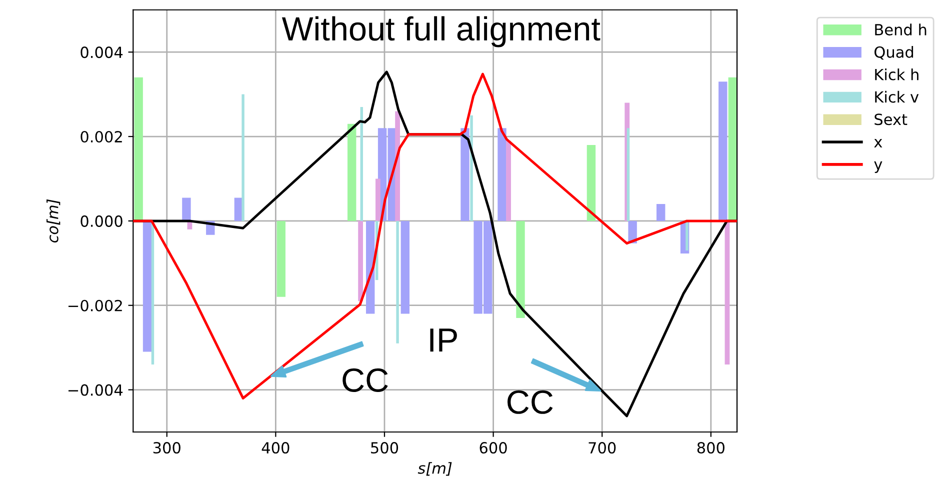 Image resolution: width=951 pixels, height=494 pixels. Describe the element at coordinates (441, 32) in the screenshot. I see `chart-title: Without full alignment` at that location.